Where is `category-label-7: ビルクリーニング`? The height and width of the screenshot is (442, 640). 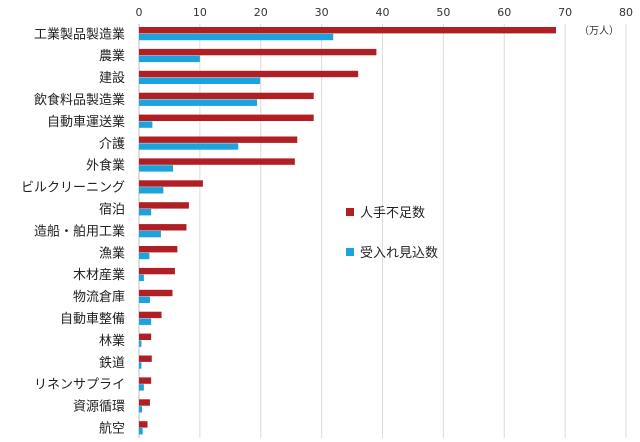 category-label-7: ビルクリーニング is located at coordinates (73, 188).